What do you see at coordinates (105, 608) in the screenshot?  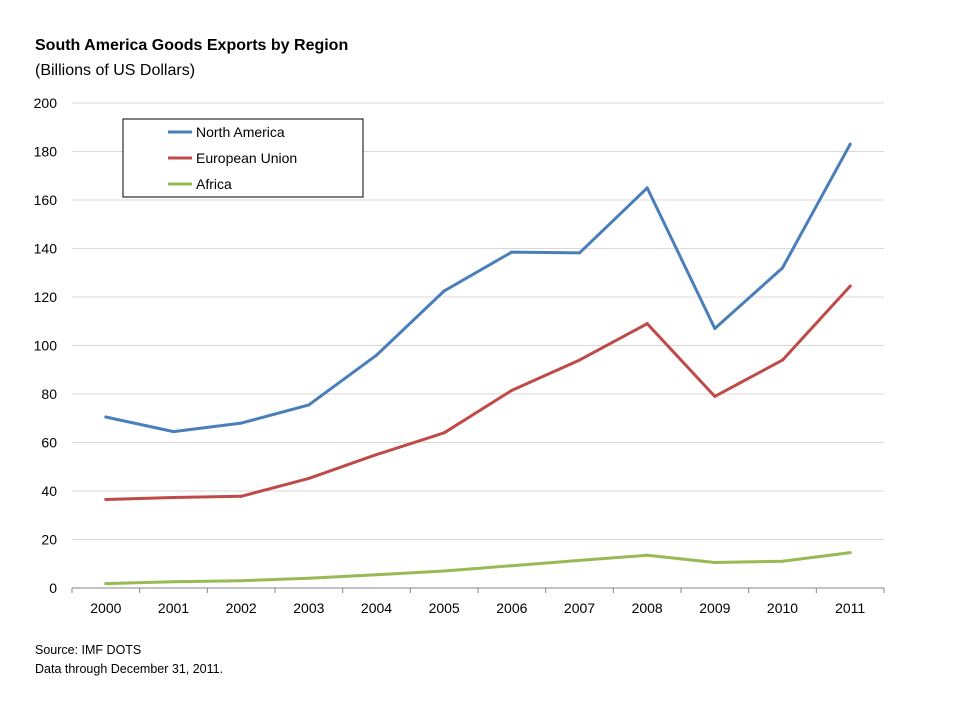 I see `x-tick-label: 2000` at bounding box center [105, 608].